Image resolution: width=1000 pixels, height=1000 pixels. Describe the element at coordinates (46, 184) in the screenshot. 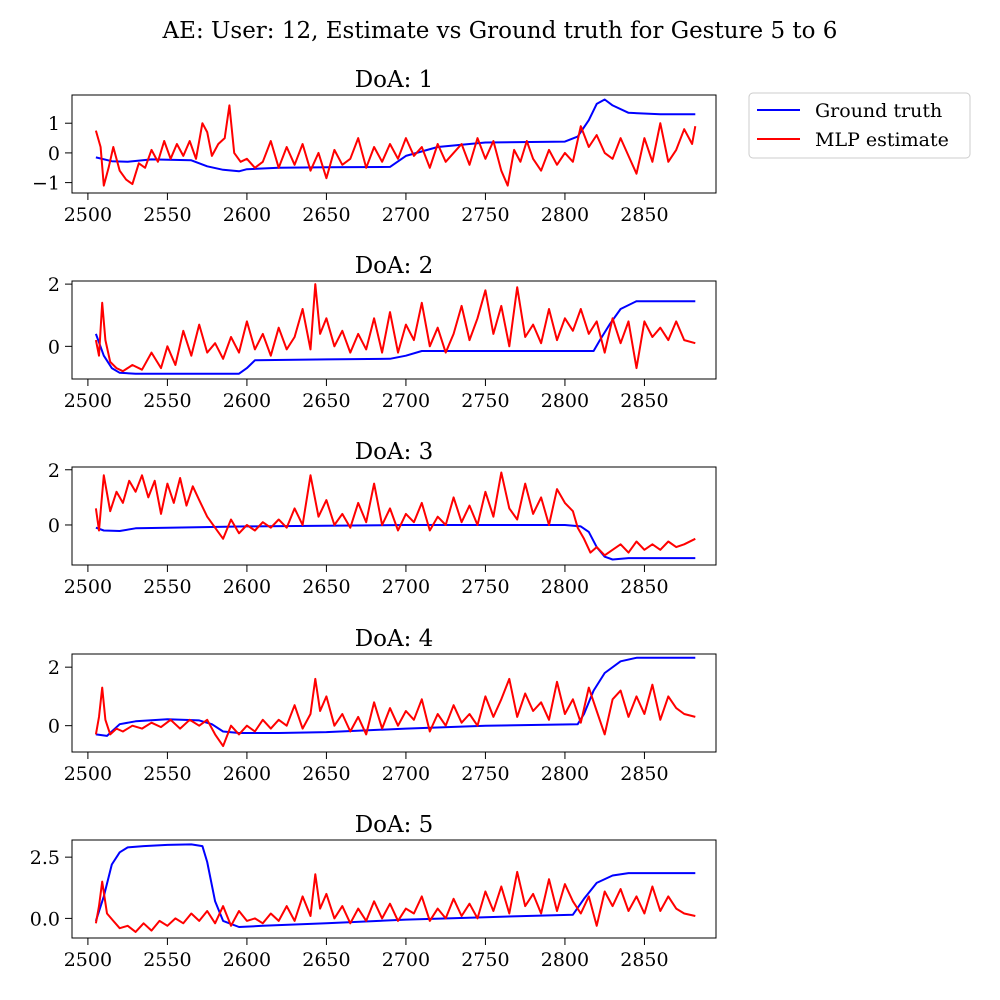

I see `y-tick-label: −1` at that location.